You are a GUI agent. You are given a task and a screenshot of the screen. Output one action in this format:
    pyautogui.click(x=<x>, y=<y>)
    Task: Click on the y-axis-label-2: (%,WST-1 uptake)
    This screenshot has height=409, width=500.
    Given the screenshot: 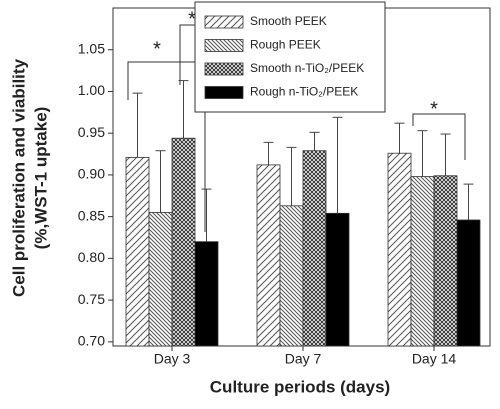 What is the action you would take?
    pyautogui.click(x=40, y=178)
    